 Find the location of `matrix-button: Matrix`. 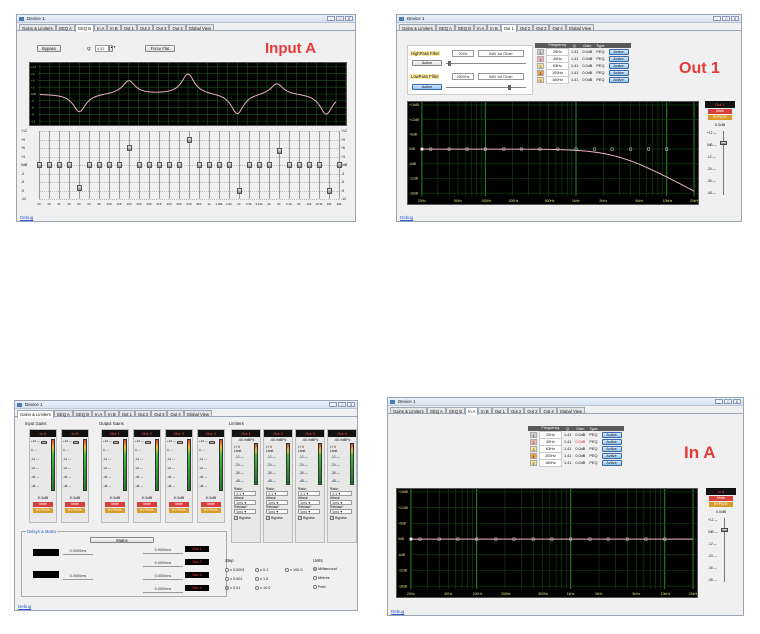

matrix-button: Matrix is located at coordinates (122, 540).